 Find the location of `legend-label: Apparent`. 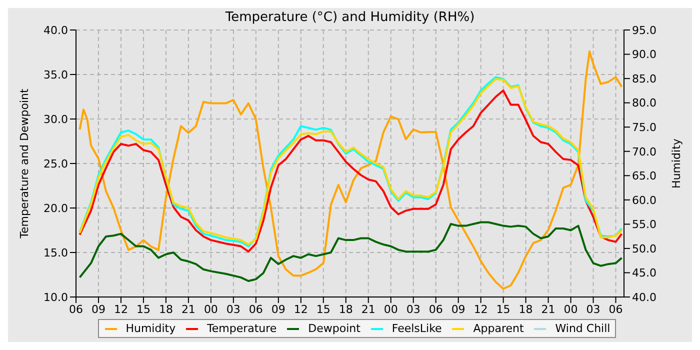

legend-label: Apparent is located at coordinates (498, 328).